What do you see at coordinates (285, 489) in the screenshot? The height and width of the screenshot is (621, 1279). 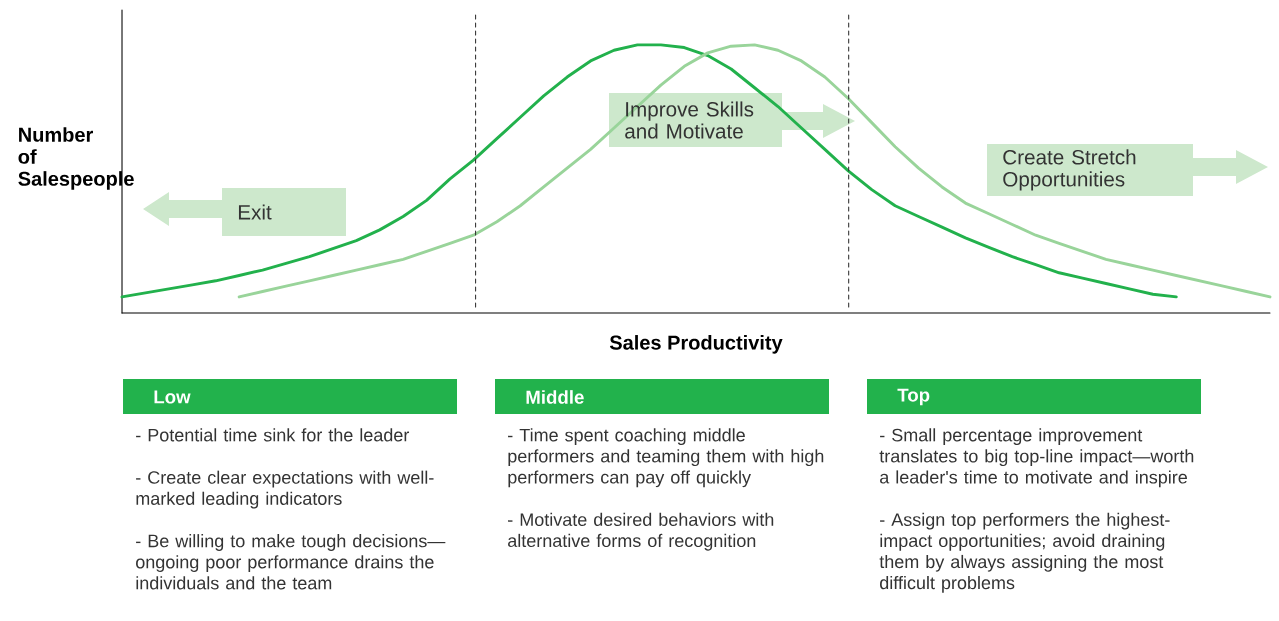 I see `text: - Create clear expectations with well-marked leading indicators` at bounding box center [285, 489].